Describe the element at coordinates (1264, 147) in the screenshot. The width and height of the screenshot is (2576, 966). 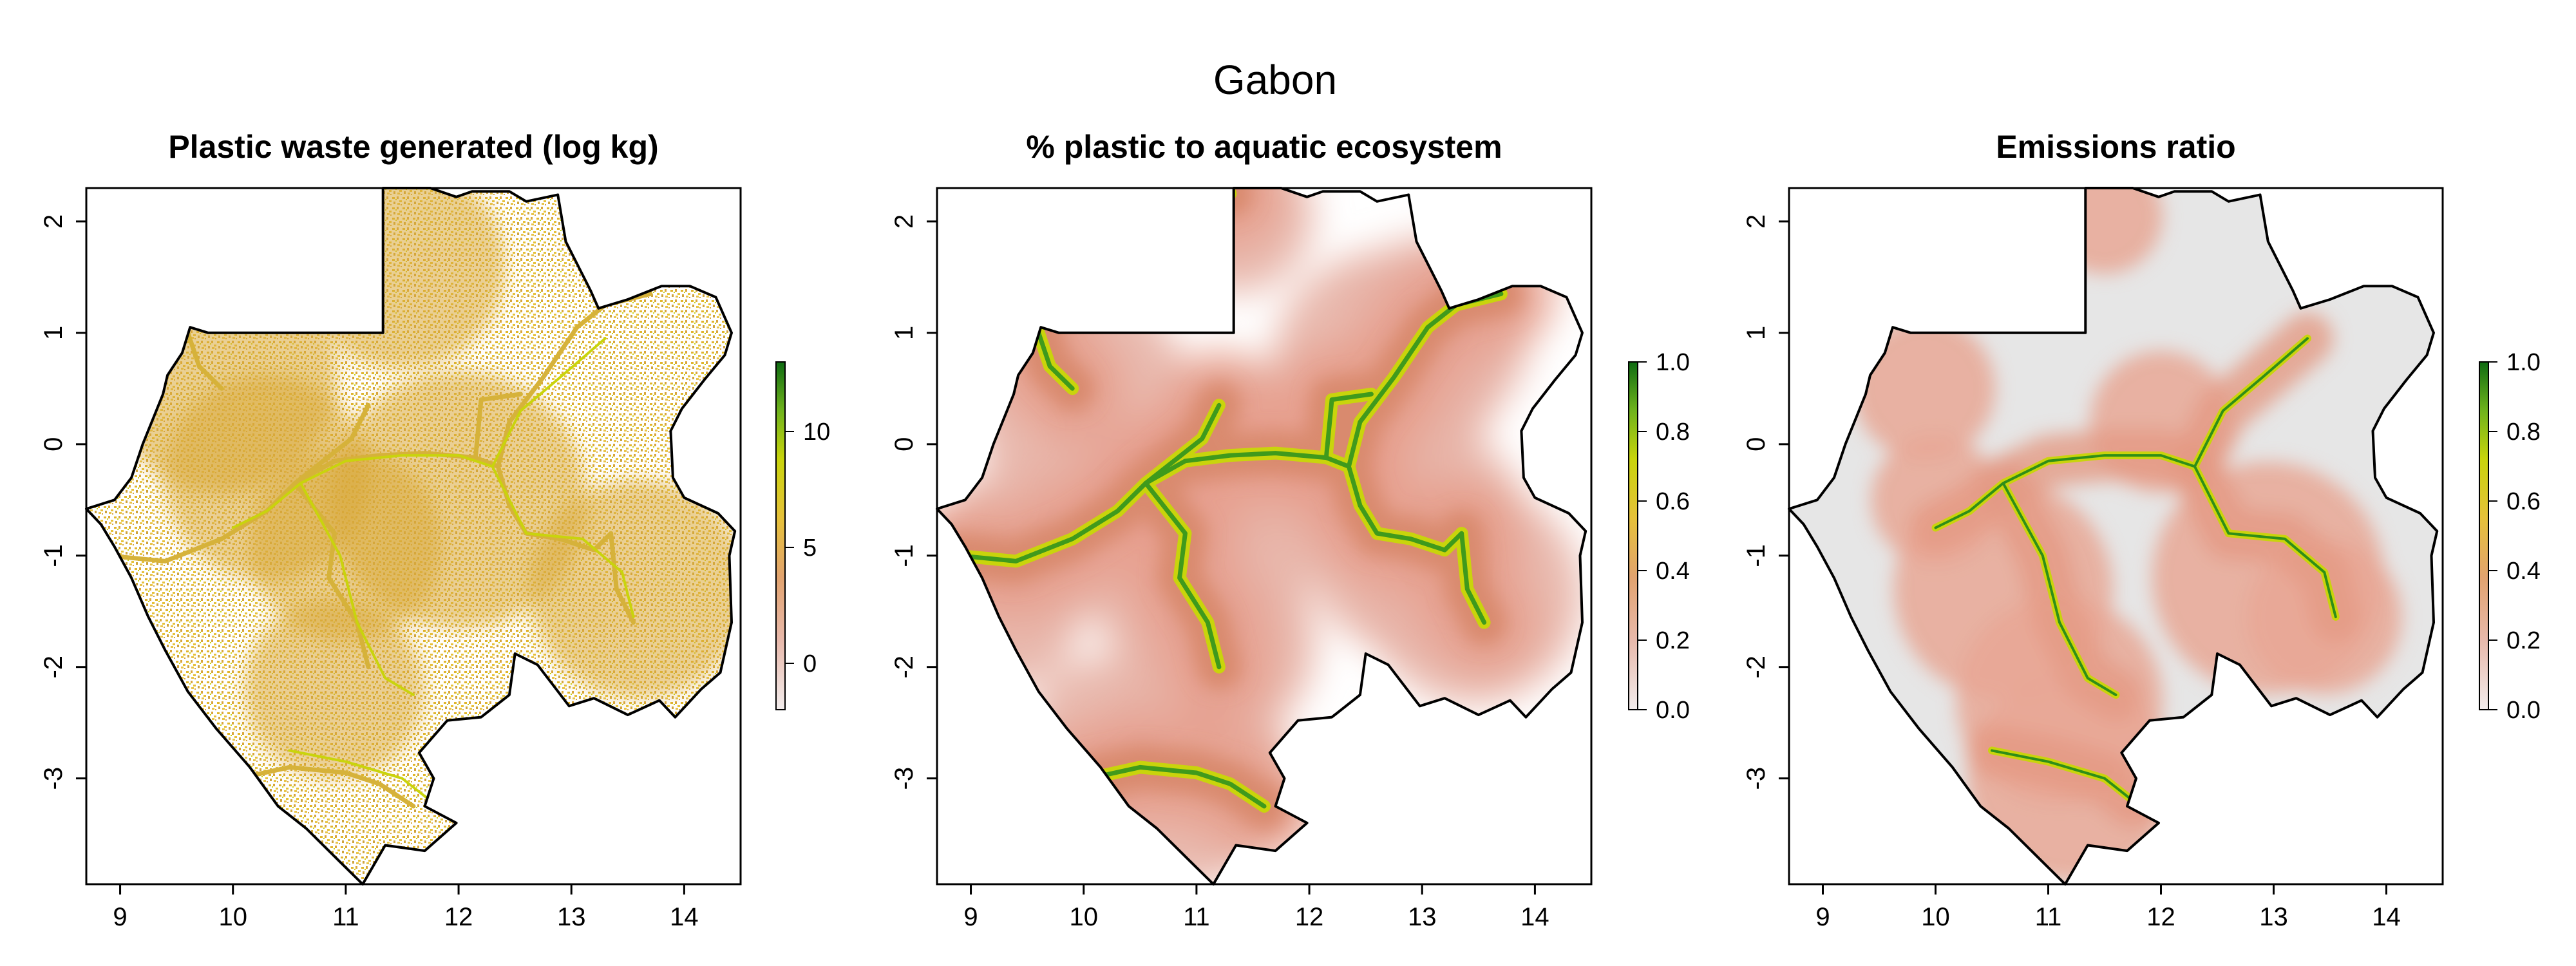
I see `panel-title: % plastic to aquatic ecosystem` at that location.